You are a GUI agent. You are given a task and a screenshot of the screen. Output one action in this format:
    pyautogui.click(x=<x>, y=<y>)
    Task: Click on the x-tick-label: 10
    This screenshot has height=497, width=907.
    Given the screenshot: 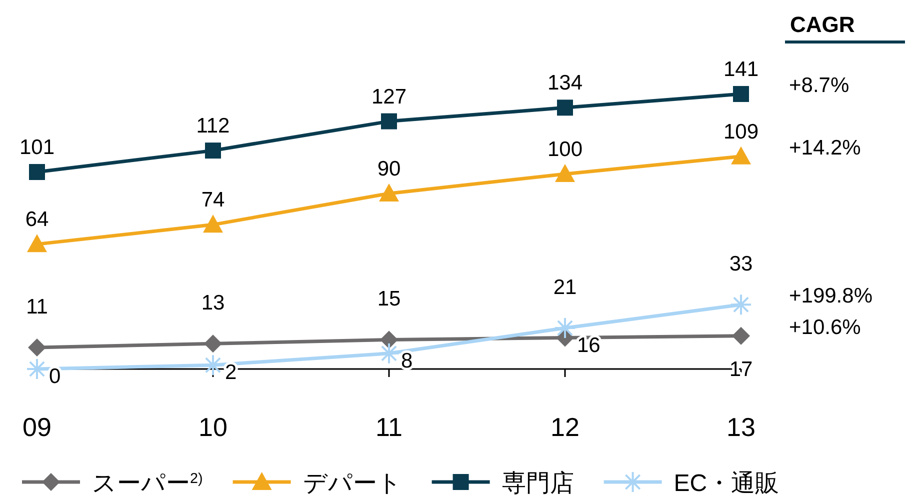 What is the action you would take?
    pyautogui.click(x=213, y=427)
    